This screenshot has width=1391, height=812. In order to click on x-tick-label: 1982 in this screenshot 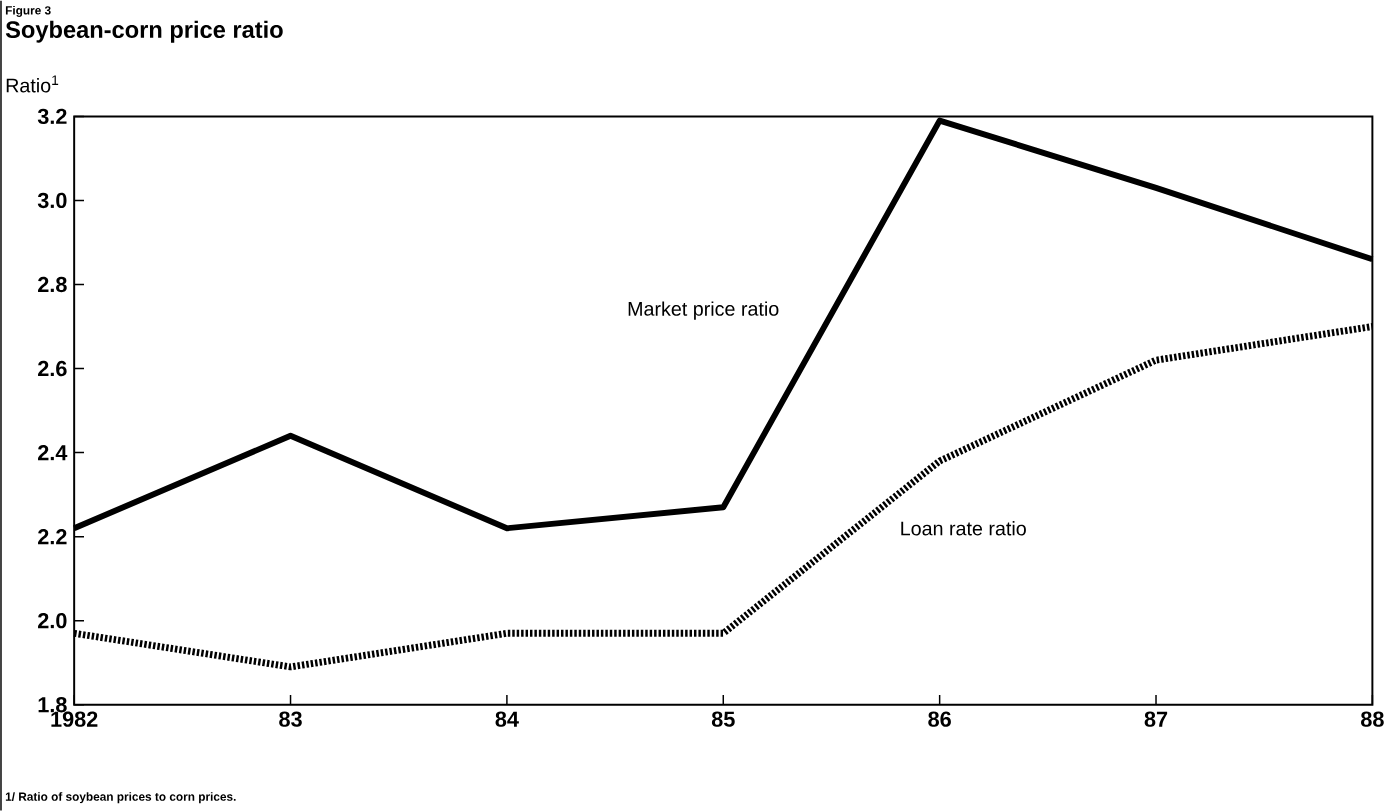, I will do `click(74, 719)`.